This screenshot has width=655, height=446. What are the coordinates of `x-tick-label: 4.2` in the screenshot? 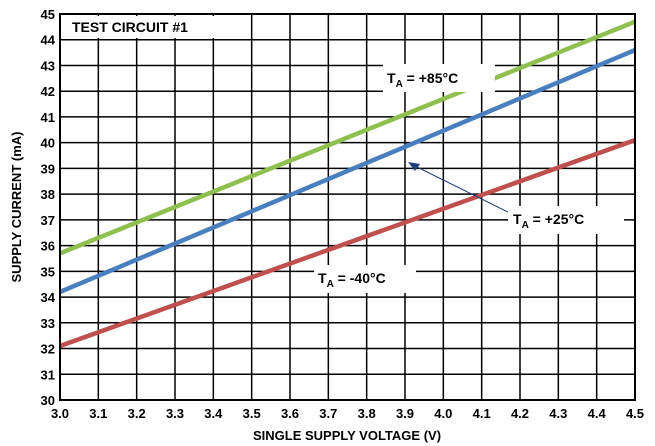 It's located at (520, 413).